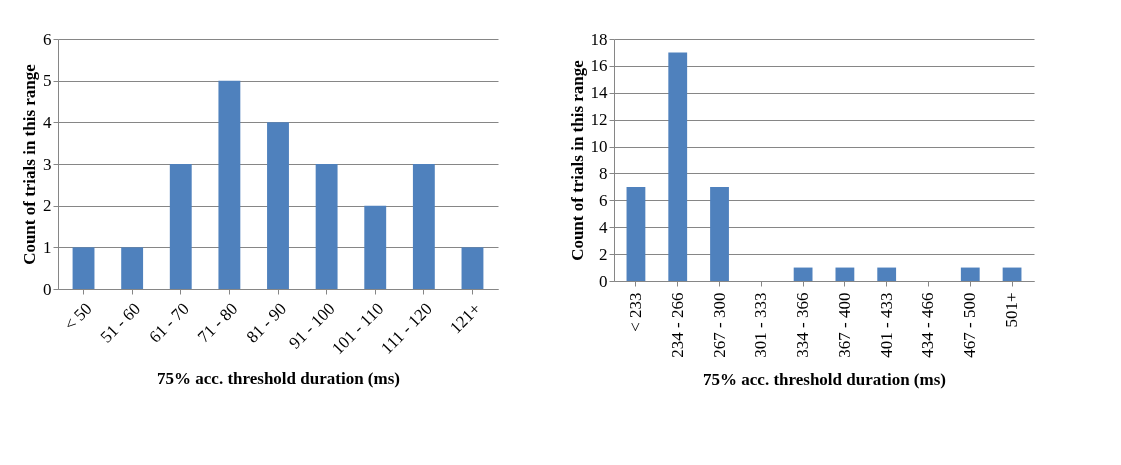 The image size is (1121, 465). Describe the element at coordinates (599, 120) in the screenshot. I see `y-tick-label: 12` at that location.